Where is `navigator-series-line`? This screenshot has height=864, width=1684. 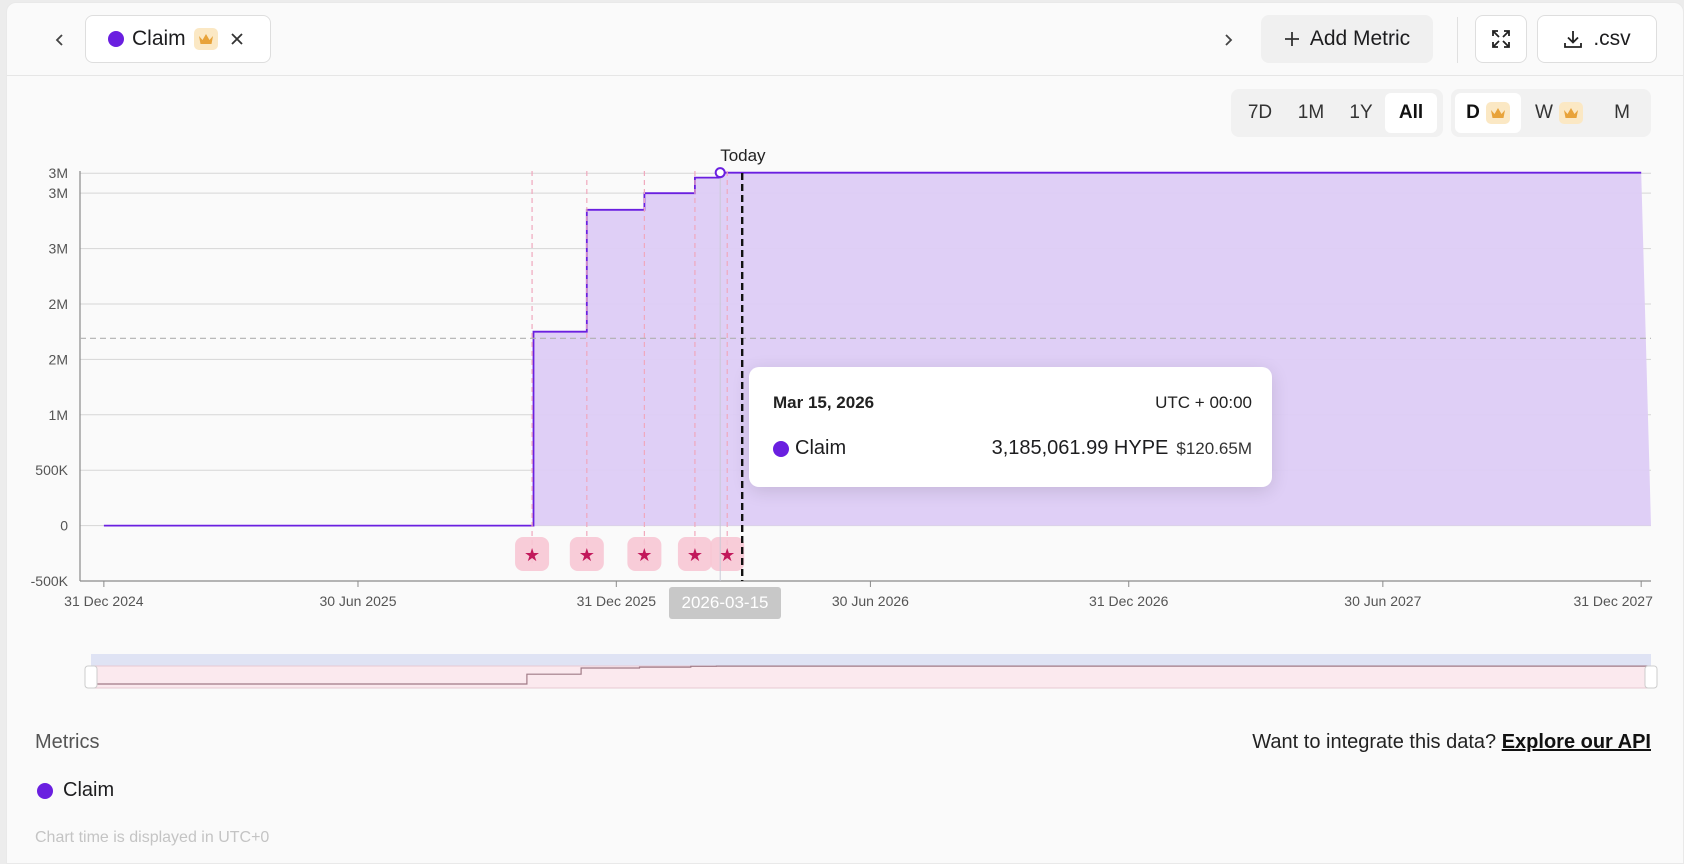 navigator-series-line is located at coordinates (871, 675).